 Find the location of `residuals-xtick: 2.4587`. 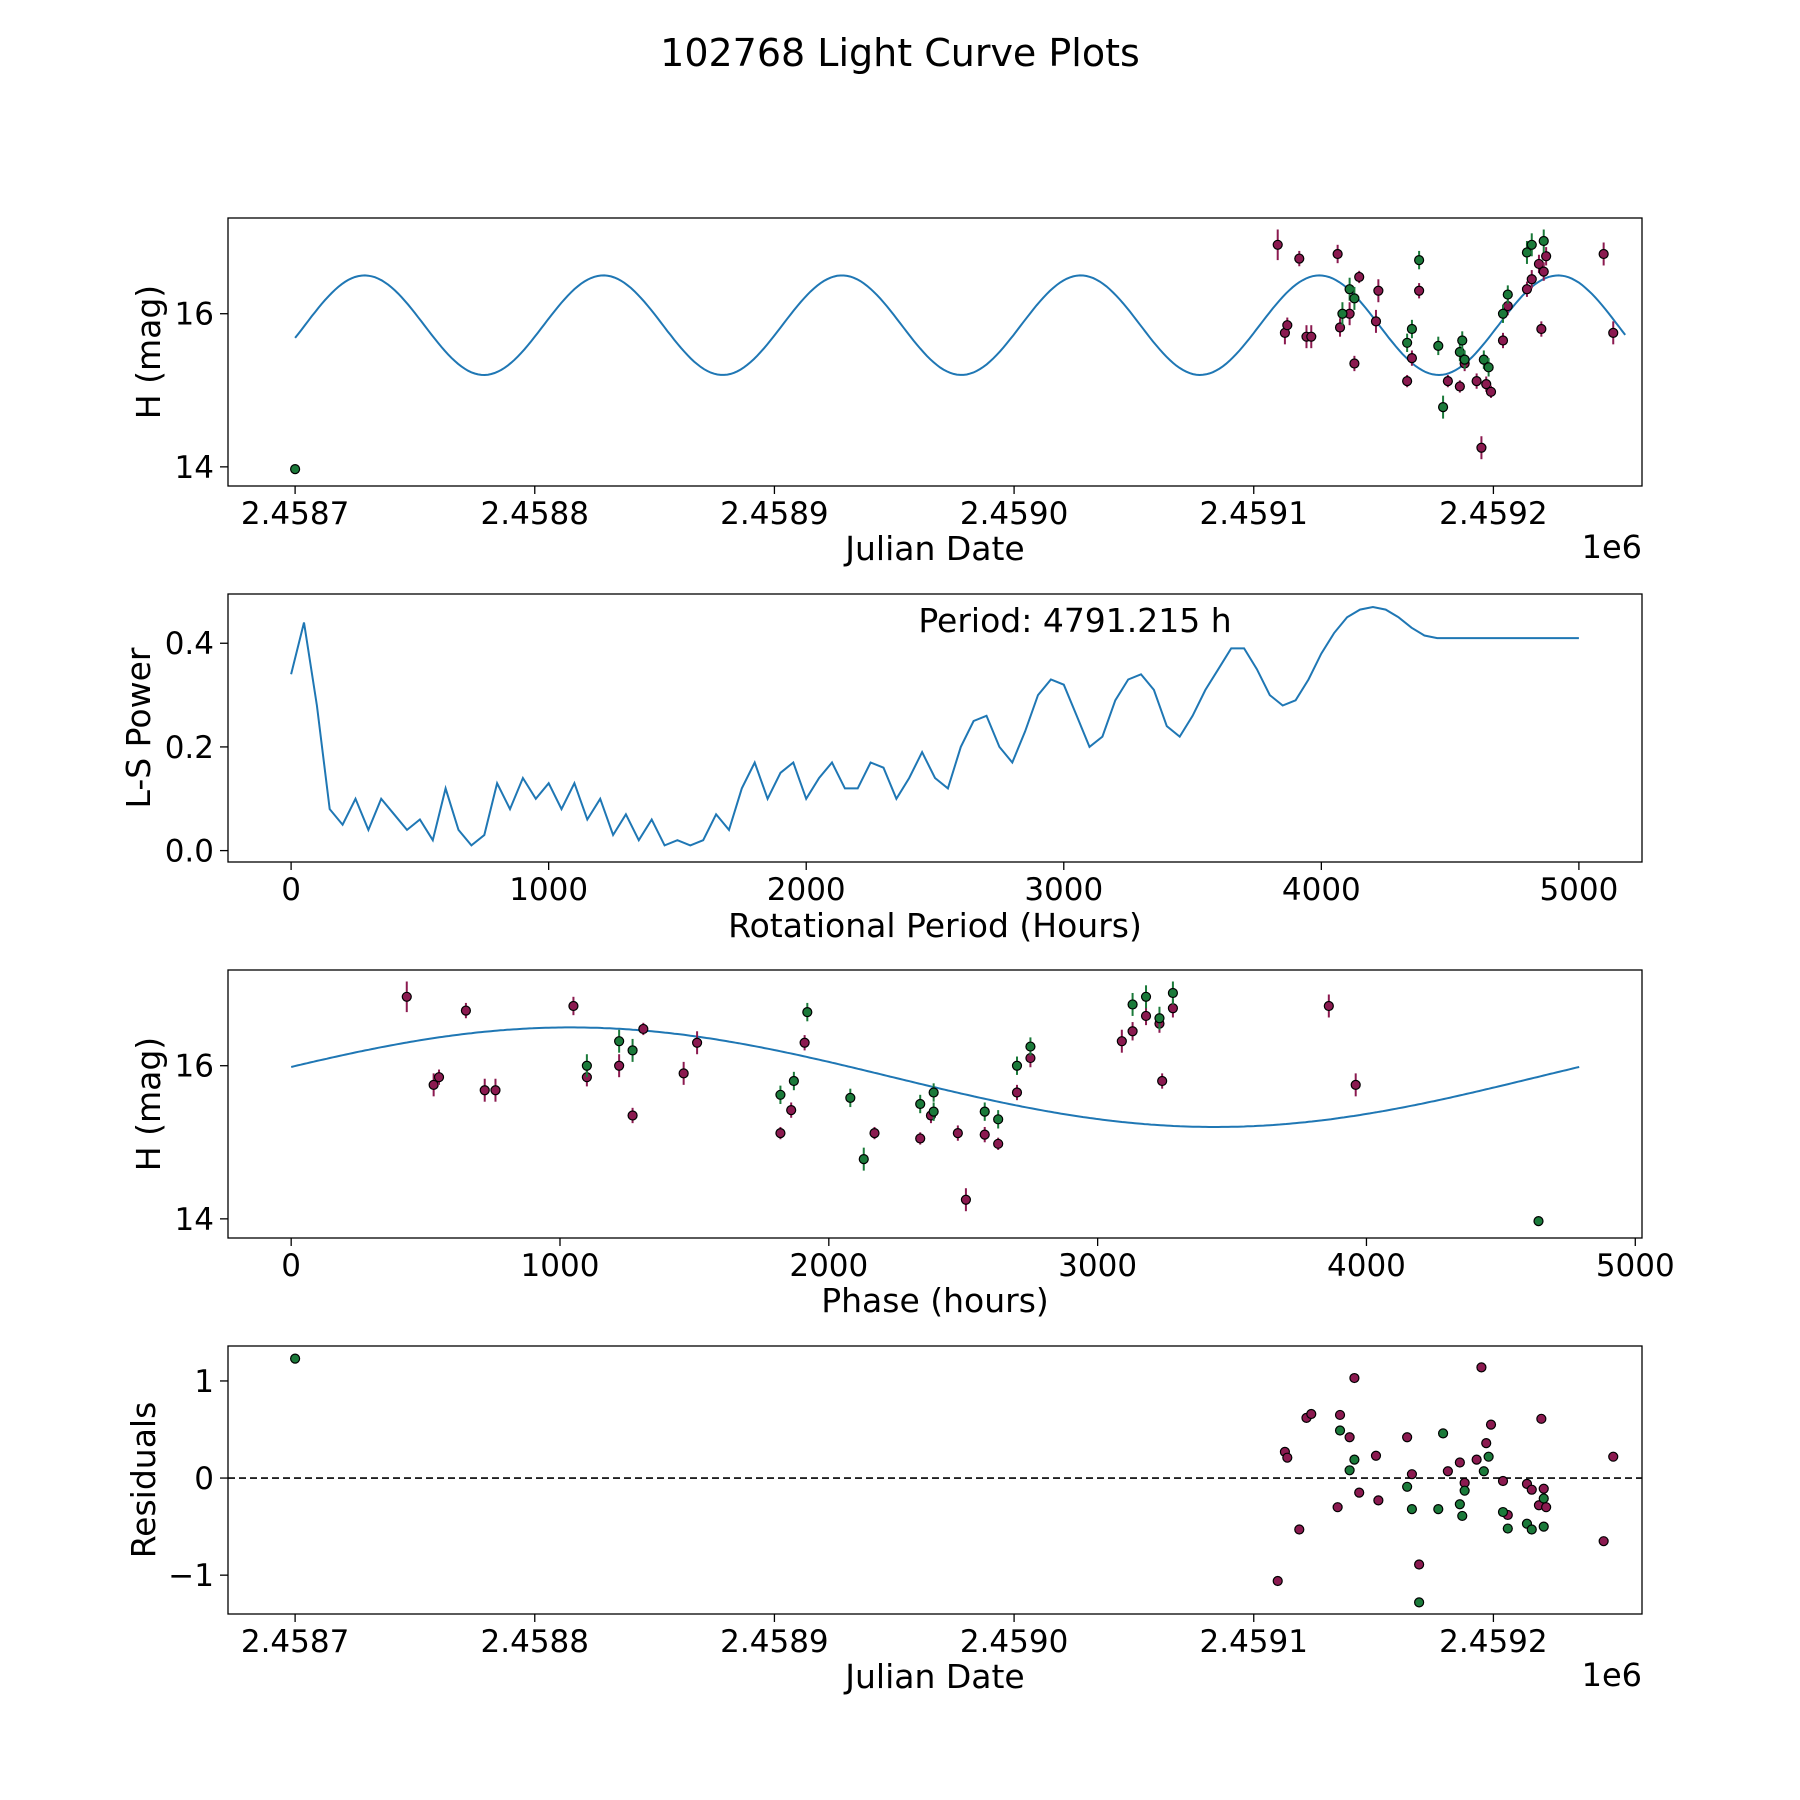

residuals-xtick: 2.4587 is located at coordinates (295, 1637).